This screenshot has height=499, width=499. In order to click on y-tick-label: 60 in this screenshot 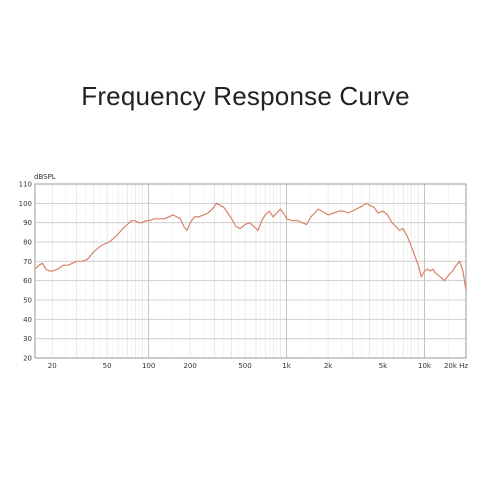, I will do `click(27, 281)`.